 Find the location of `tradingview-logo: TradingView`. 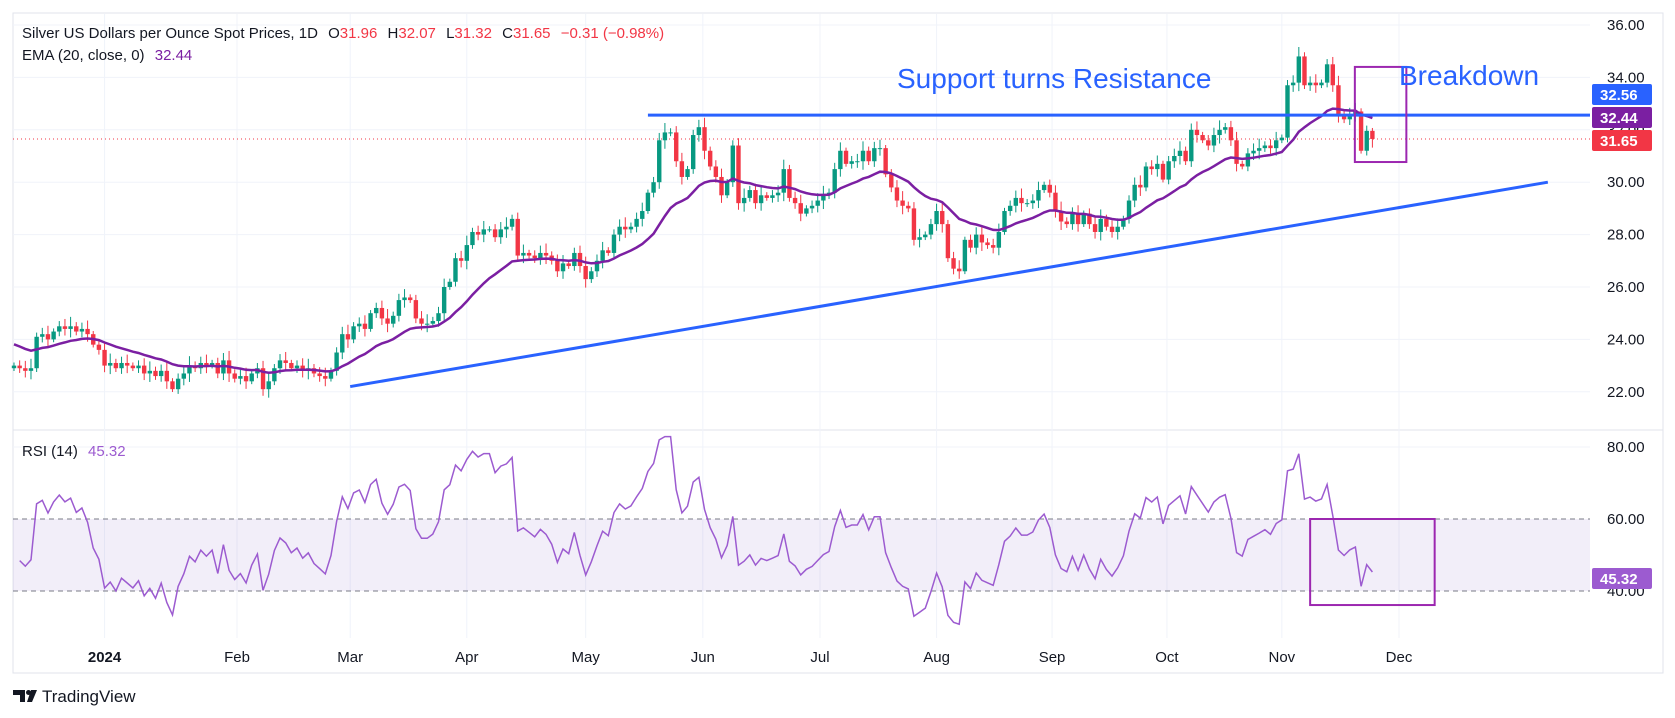

tradingview-logo: TradingView is located at coordinates (74, 696).